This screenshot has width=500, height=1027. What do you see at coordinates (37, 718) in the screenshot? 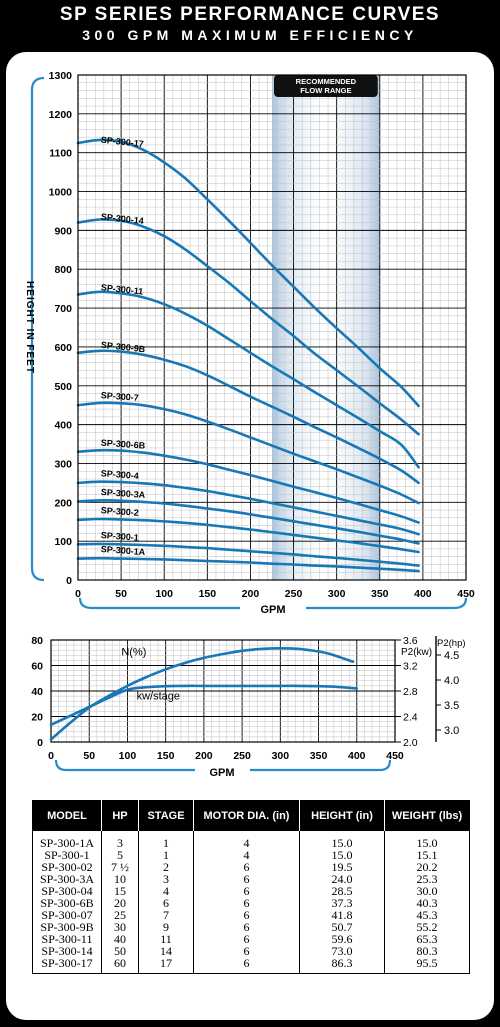
I see `y-tick-label: 20` at bounding box center [37, 718].